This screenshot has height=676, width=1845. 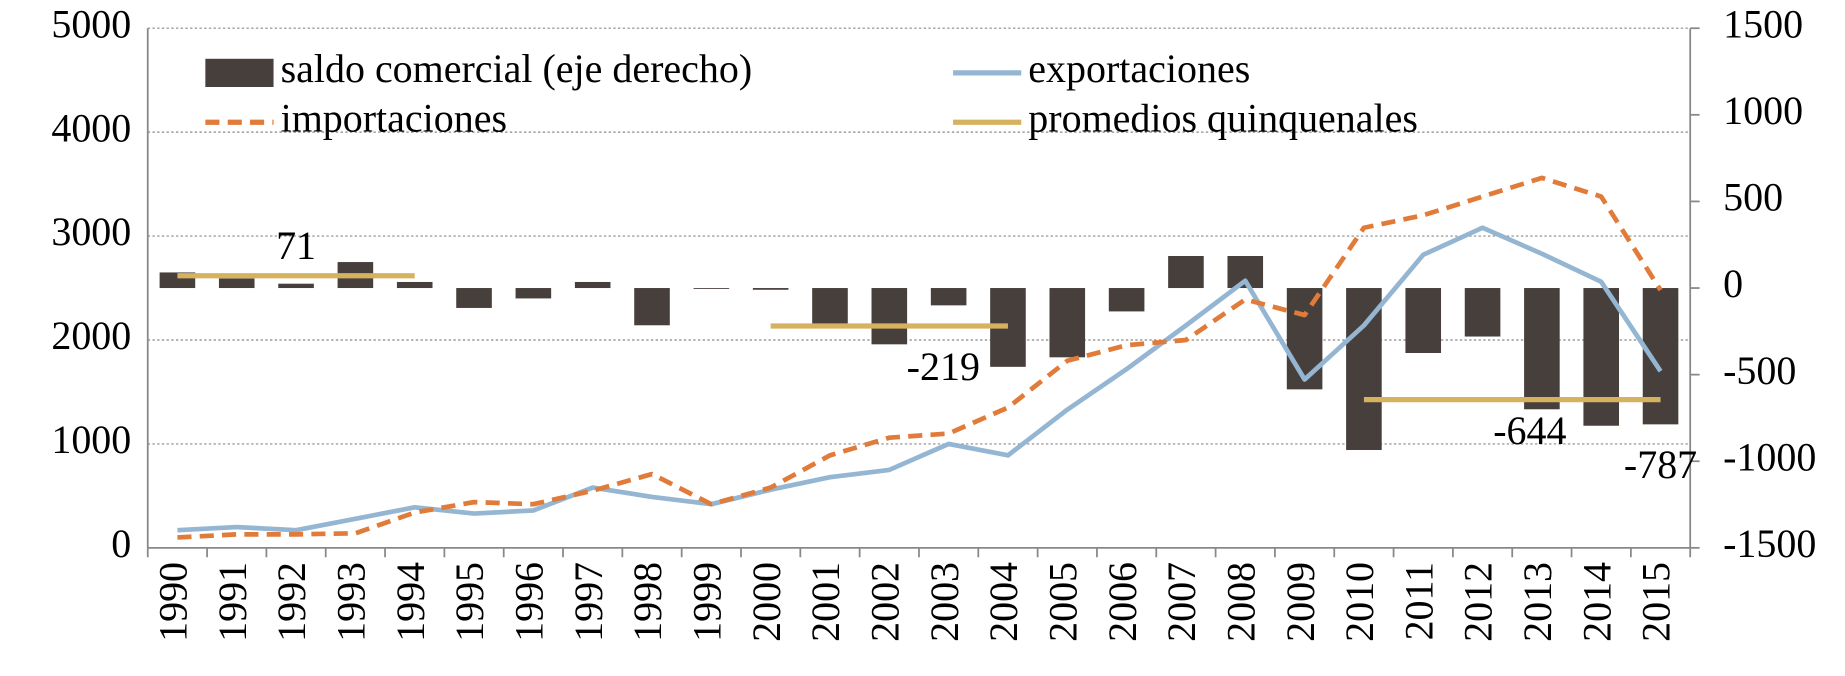 What do you see at coordinates (1240, 602) in the screenshot?
I see `x-tick-label: 2008` at bounding box center [1240, 602].